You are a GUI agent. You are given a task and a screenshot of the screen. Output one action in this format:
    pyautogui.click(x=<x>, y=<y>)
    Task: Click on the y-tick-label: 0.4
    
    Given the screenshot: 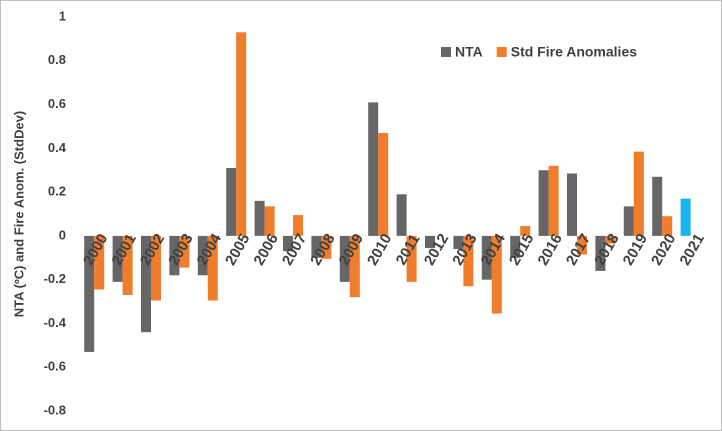 What is the action you would take?
    pyautogui.click(x=57, y=147)
    